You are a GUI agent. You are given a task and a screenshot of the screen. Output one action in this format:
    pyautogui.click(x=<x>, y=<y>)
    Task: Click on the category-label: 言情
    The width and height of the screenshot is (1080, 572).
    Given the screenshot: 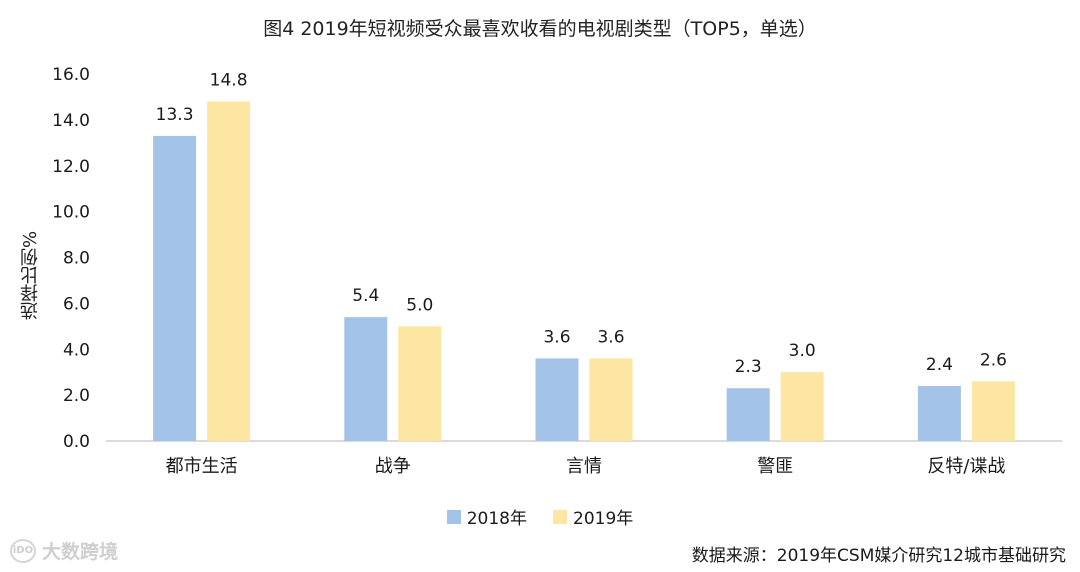 What is the action you would take?
    pyautogui.click(x=584, y=466)
    